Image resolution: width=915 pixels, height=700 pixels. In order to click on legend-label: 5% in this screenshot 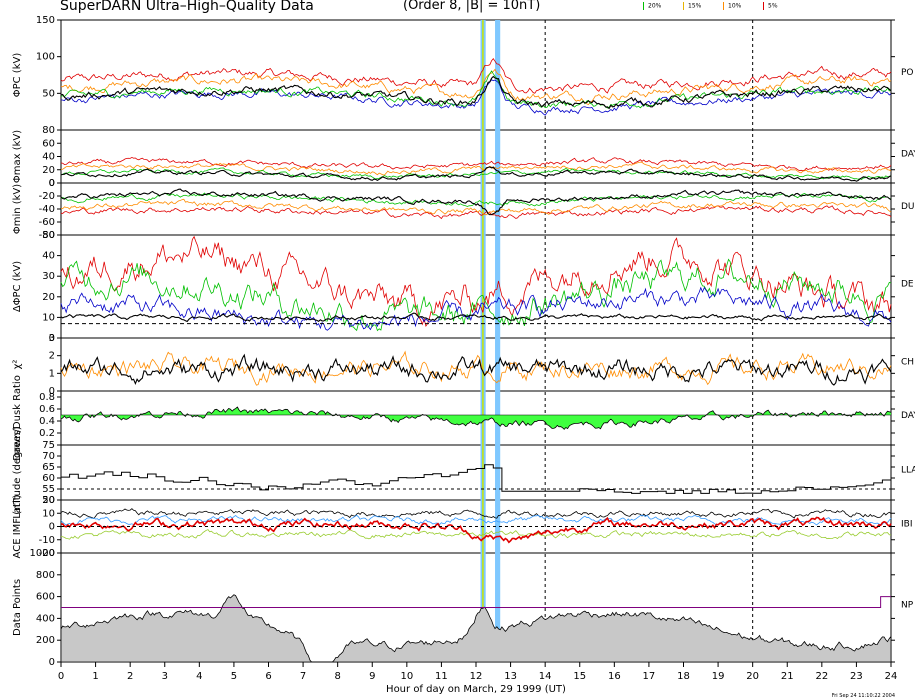, I will do `click(773, 6)`.